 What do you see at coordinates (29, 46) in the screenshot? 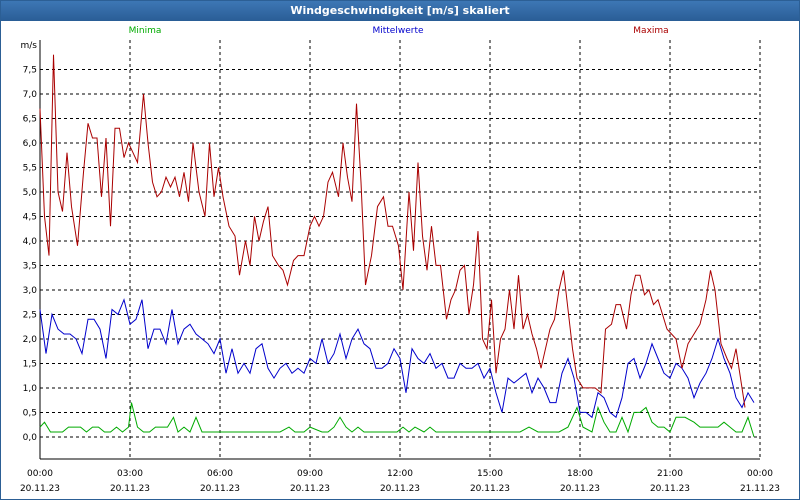
I see `y-axis-label: m/s` at bounding box center [29, 46].